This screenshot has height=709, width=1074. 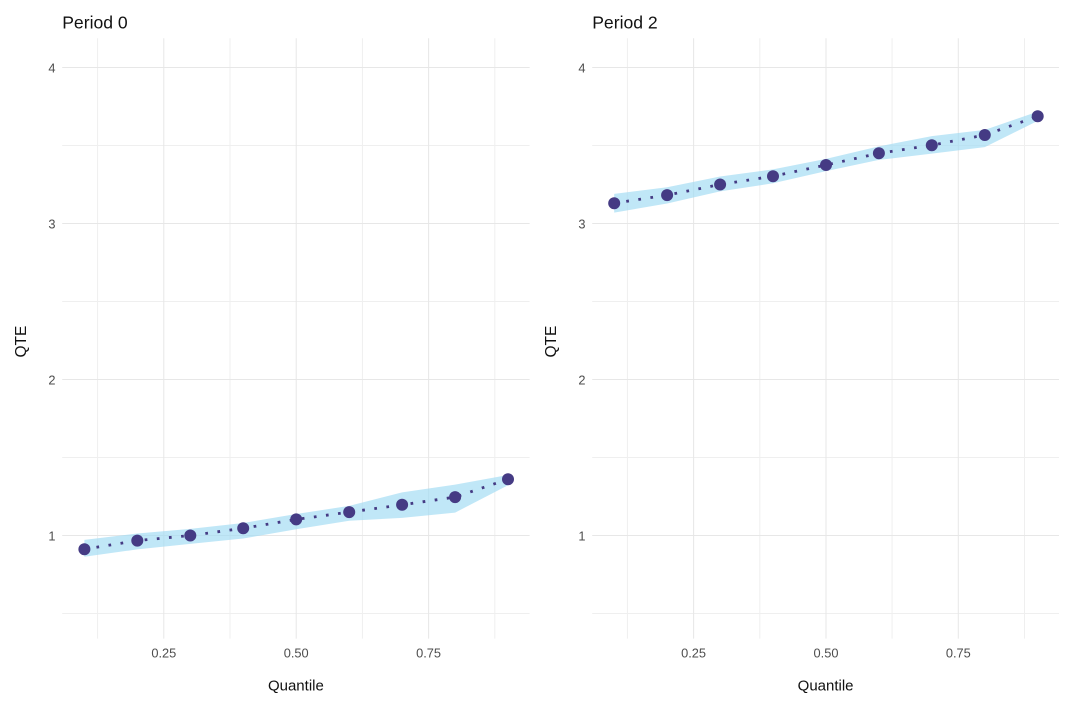 What do you see at coordinates (95, 23) in the screenshot?
I see `svg-text: Period 0` at bounding box center [95, 23].